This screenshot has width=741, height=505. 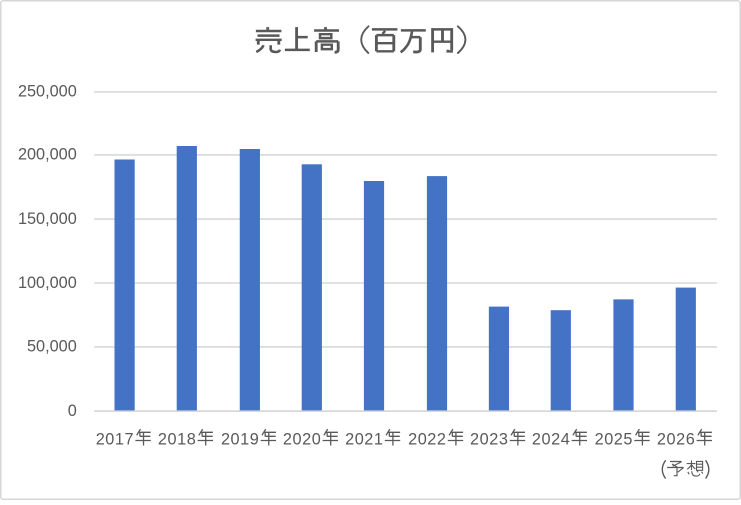 What do you see at coordinates (47, 92) in the screenshot?
I see `svg-text: 250,000` at bounding box center [47, 92].